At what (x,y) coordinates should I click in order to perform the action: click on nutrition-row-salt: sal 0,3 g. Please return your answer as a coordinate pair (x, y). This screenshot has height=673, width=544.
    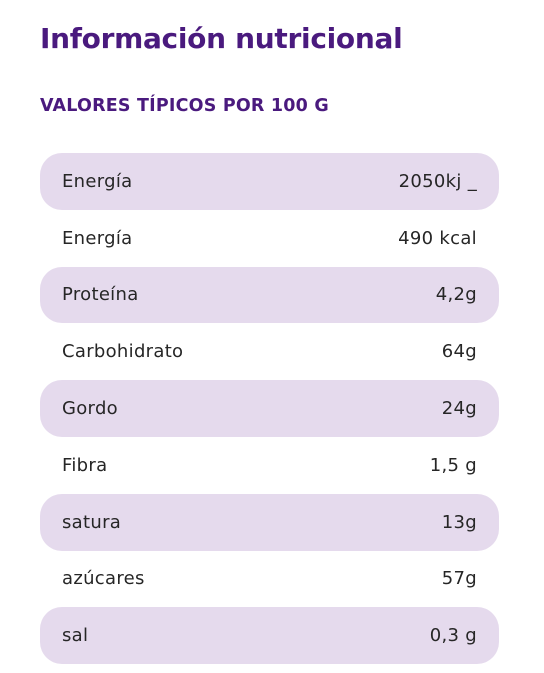
    Looking at the image, I should click on (269, 636).